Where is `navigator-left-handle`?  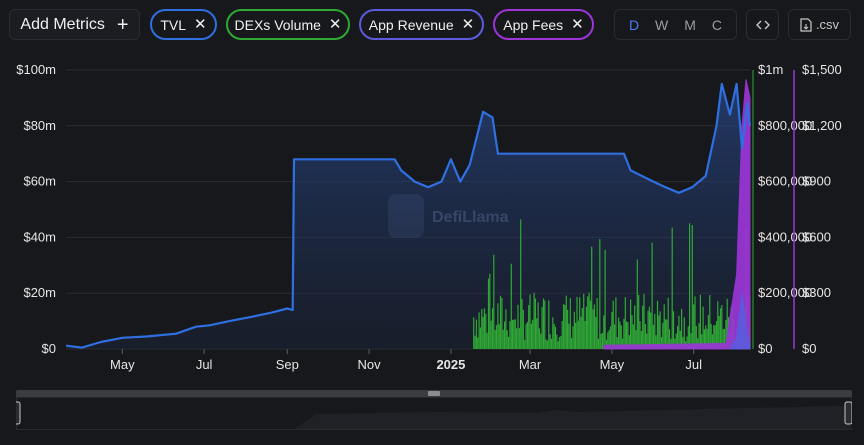 navigator-left-handle is located at coordinates (18, 413).